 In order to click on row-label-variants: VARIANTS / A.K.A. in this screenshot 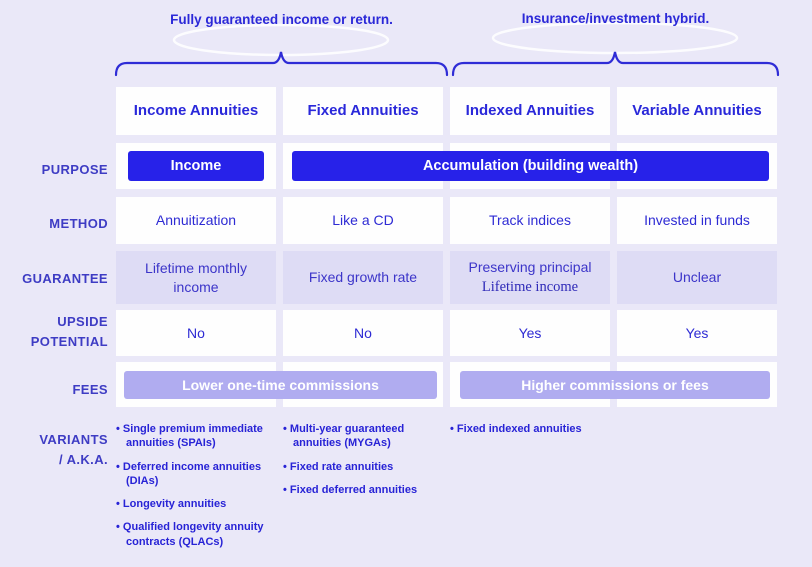, I will do `click(54, 450)`.